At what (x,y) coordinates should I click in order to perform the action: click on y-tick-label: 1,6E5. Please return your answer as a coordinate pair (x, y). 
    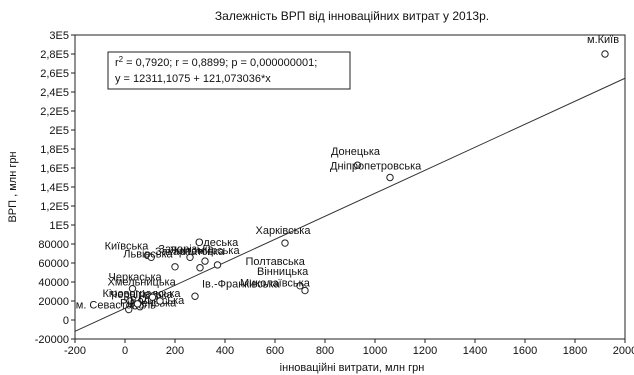
    Looking at the image, I should click on (54, 169).